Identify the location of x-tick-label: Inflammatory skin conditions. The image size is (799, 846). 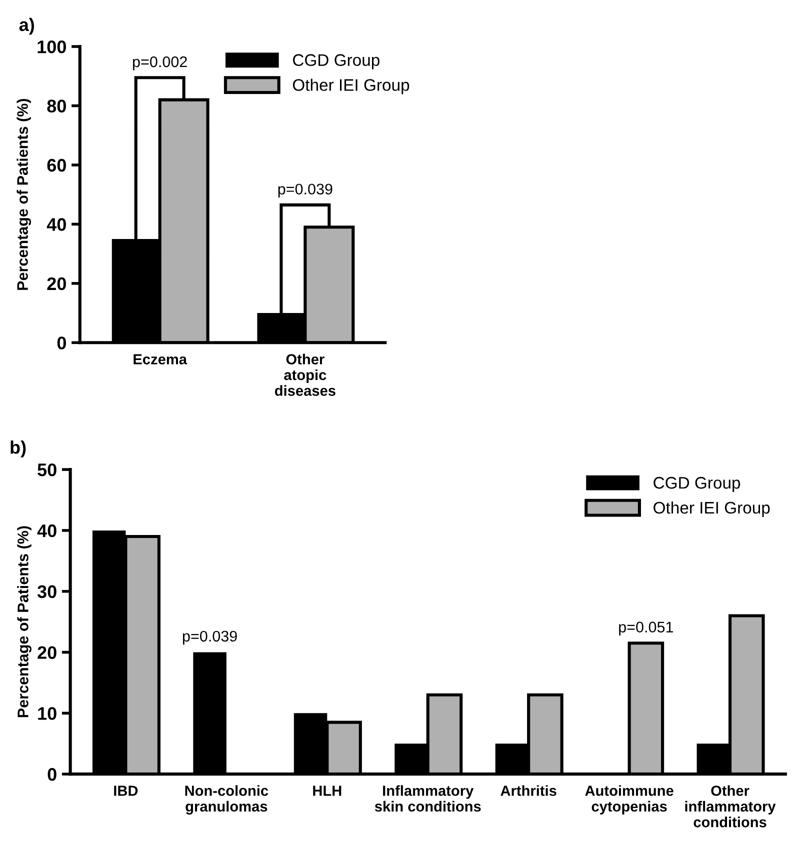
(427, 798).